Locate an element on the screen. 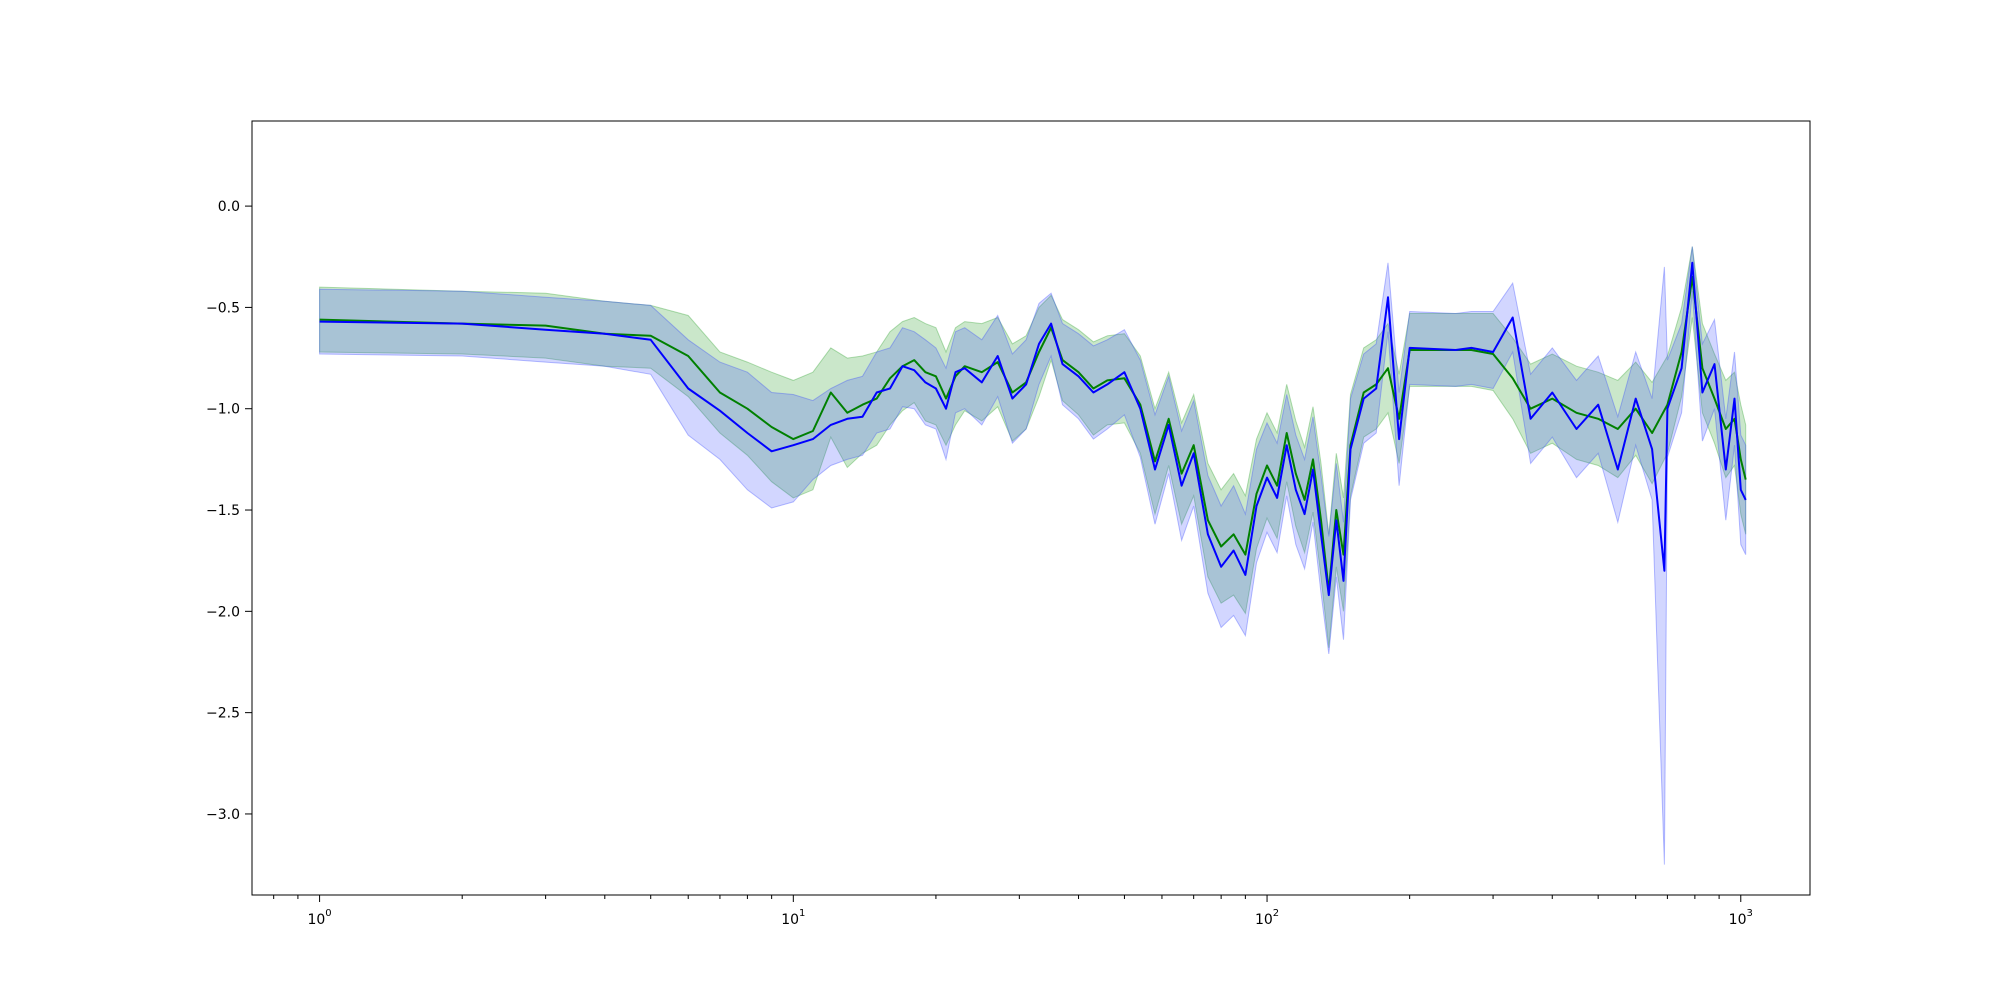 The width and height of the screenshot is (2000, 1005). x-tick-label: 10¹ is located at coordinates (793, 918).